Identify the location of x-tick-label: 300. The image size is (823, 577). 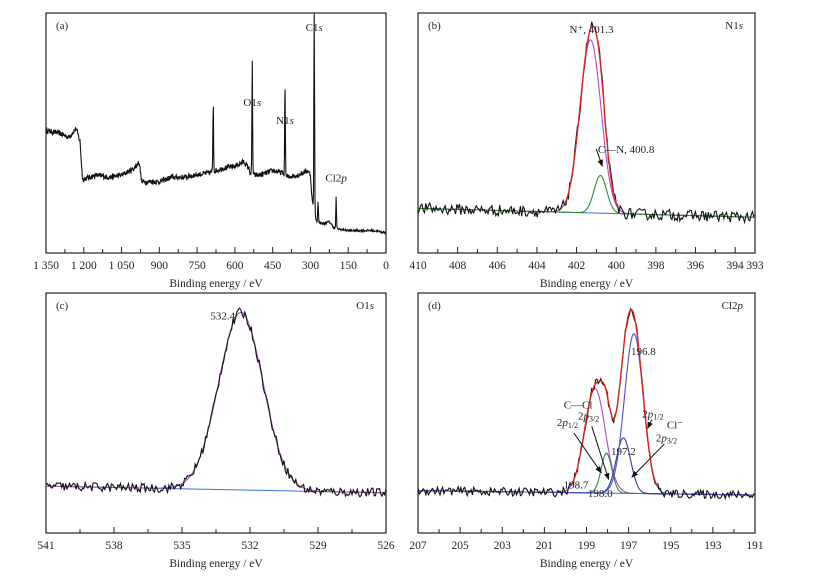
(311, 266).